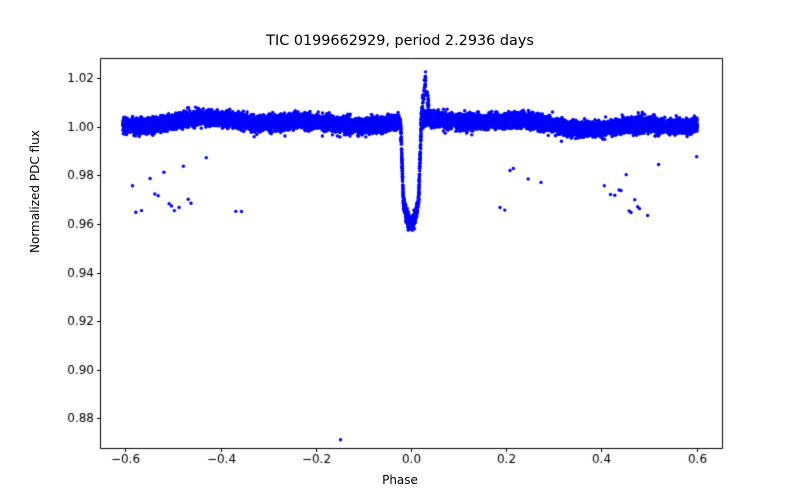  What do you see at coordinates (35, 191) in the screenshot?
I see `y-axis-label: Normalized PDC flux` at bounding box center [35, 191].